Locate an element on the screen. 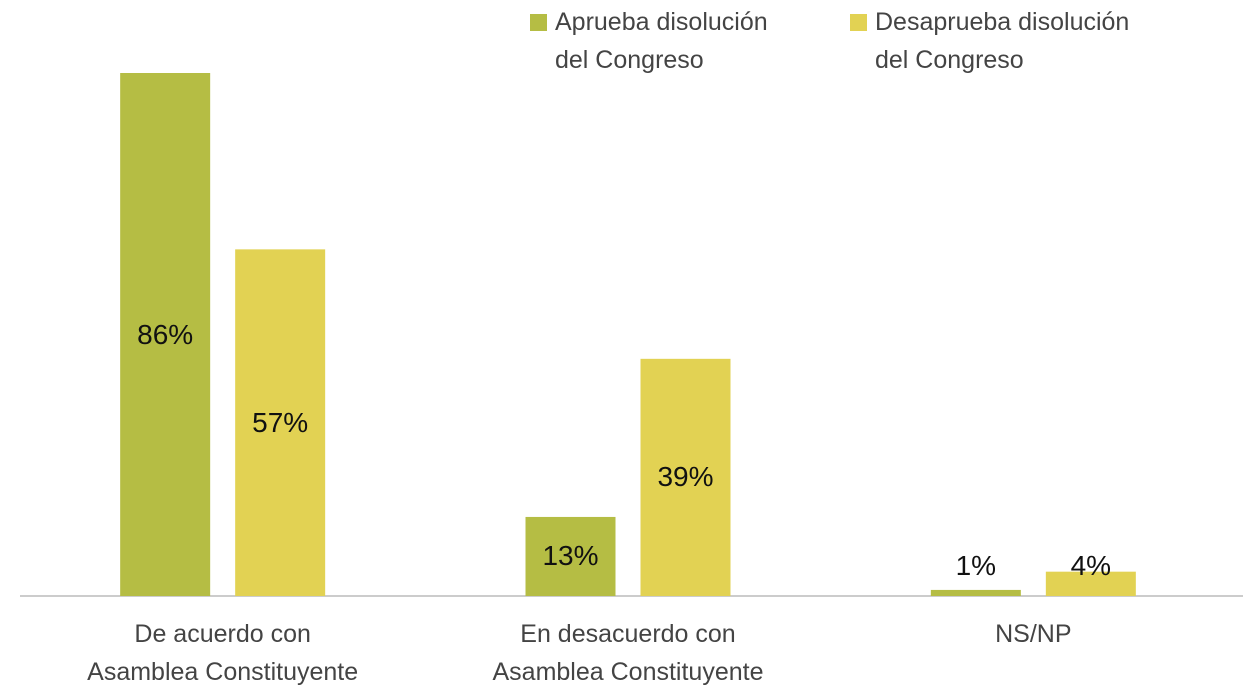 The image size is (1243, 692). value-label: 39% is located at coordinates (685, 477).